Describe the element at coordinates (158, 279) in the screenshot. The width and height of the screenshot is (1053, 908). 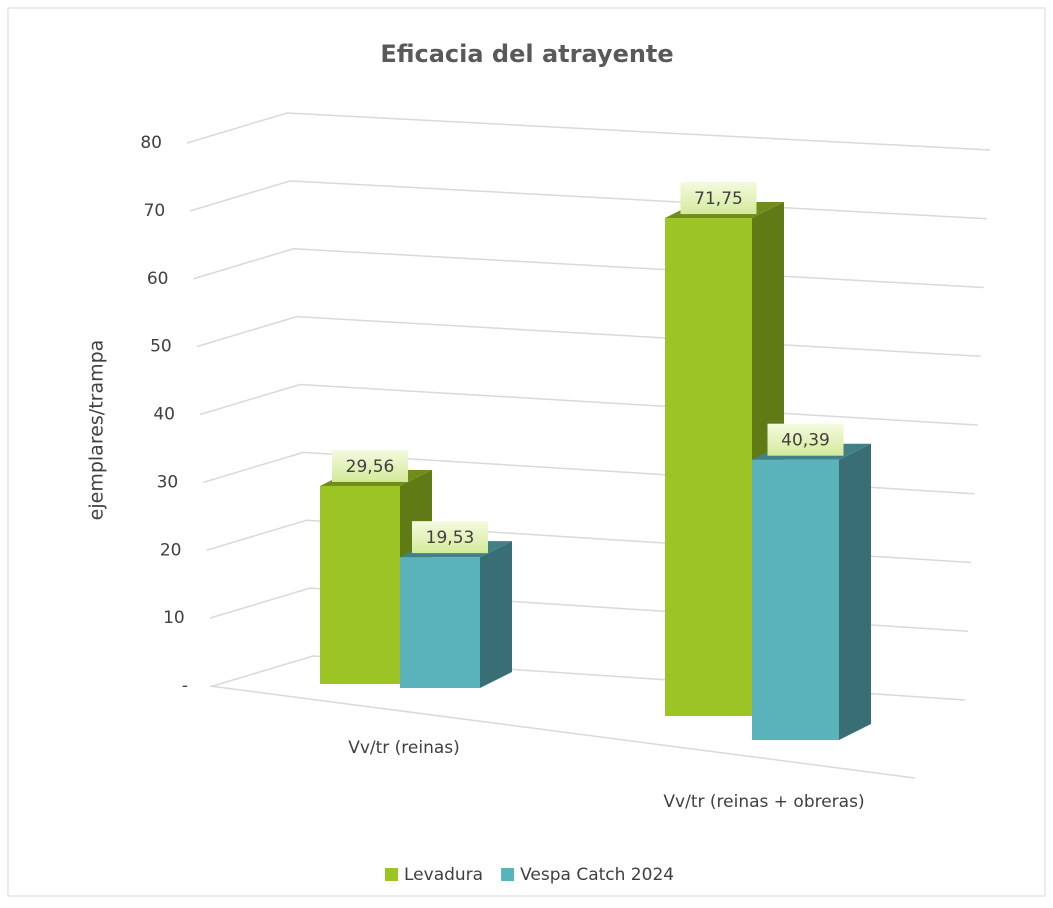
I see `y-tick-label: 60` at that location.